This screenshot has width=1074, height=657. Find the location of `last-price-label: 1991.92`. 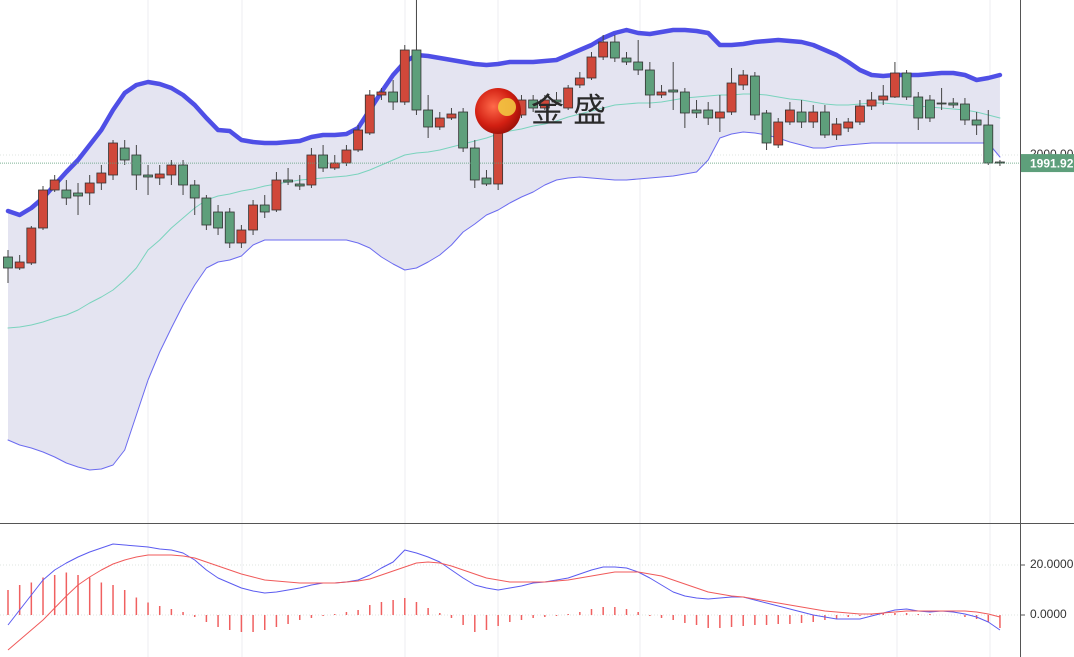

last-price-label: 1991.92 is located at coordinates (1052, 163).